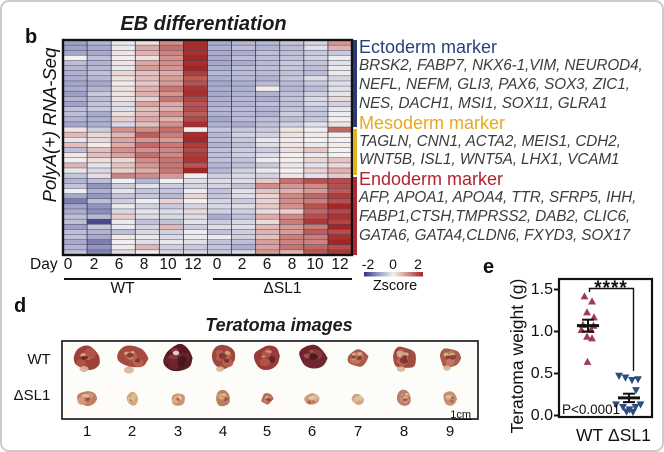 This screenshot has height=452, width=664. Describe the element at coordinates (368, 264) in the screenshot. I see `svg-text: -2` at that location.